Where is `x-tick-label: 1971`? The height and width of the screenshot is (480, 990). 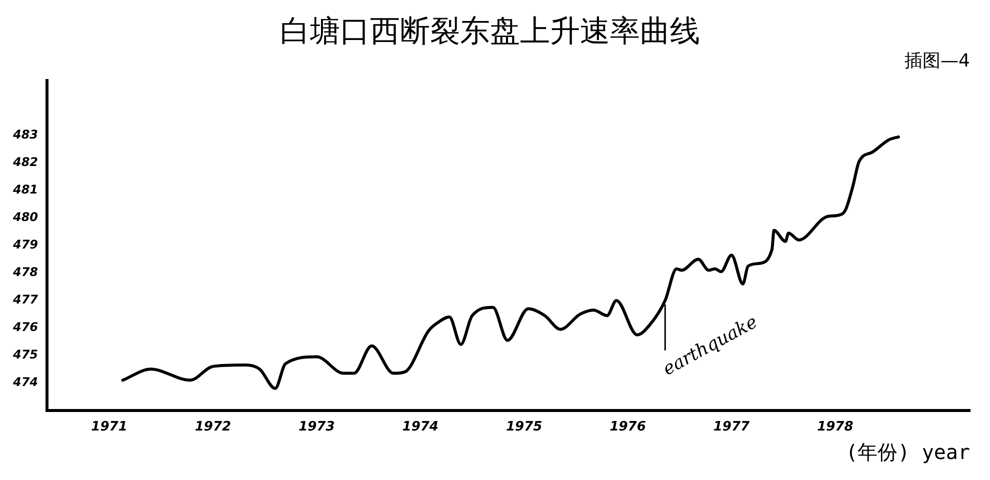 x-tick-label: 1971 is located at coordinates (109, 427).